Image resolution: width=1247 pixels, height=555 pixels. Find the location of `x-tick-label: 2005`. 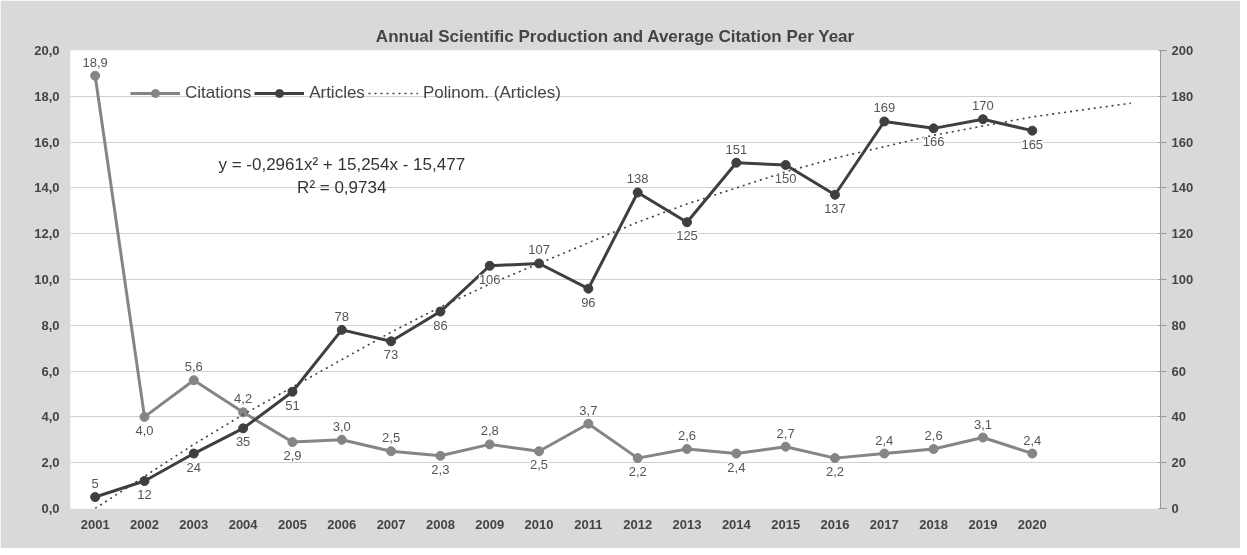

x-tick-label: 2005 is located at coordinates (292, 524).